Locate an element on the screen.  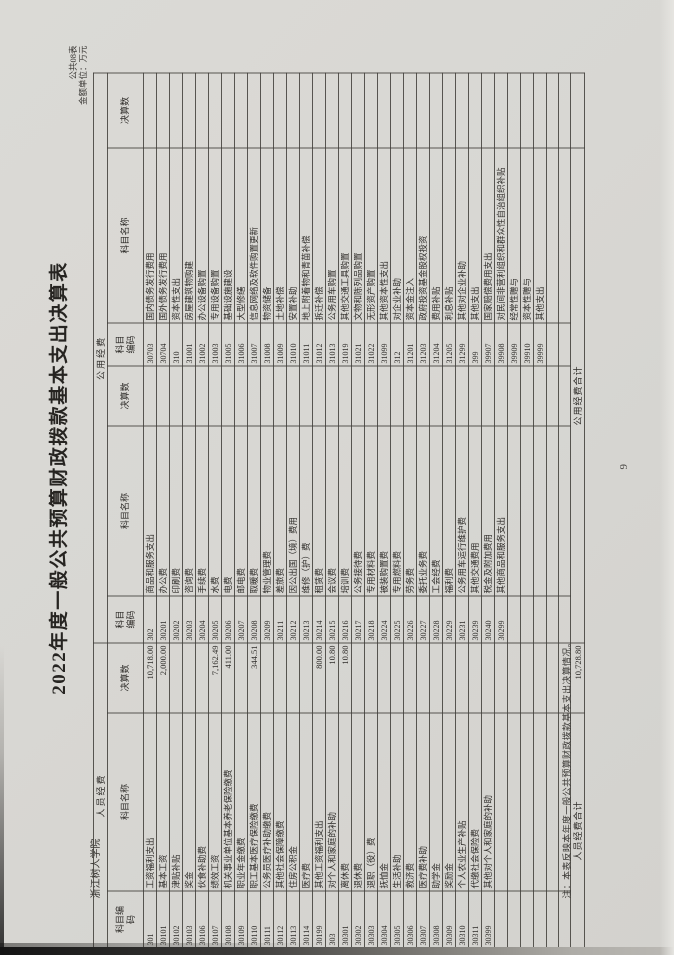
col-header-name-1: 科目名称 is located at coordinates (125, 801).